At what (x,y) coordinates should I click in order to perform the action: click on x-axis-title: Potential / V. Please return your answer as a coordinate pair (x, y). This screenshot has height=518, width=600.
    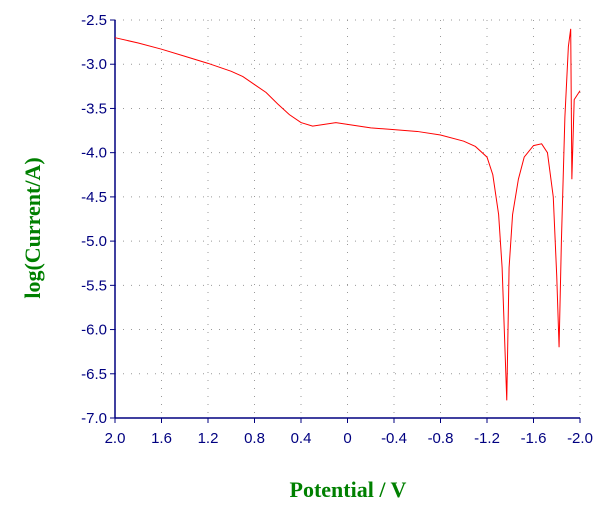
    Looking at the image, I should click on (348, 489).